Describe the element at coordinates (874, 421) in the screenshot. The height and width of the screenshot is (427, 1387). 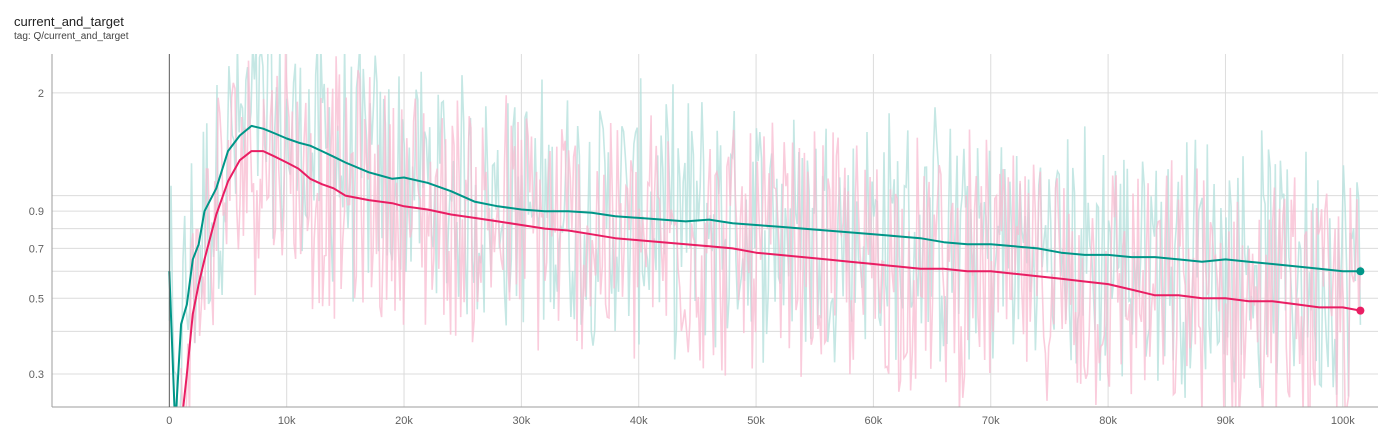
I see `x-tick-label: 60k` at that location.